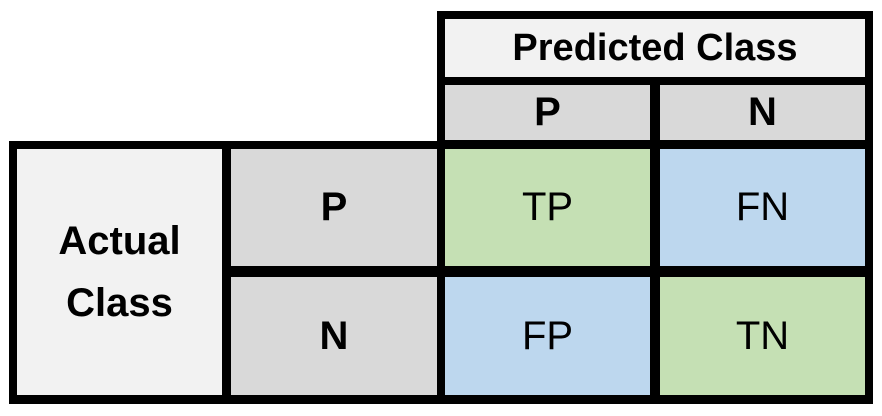  What do you see at coordinates (655, 48) in the screenshot?
I see `predicted-class-header: Predicted Class` at bounding box center [655, 48].